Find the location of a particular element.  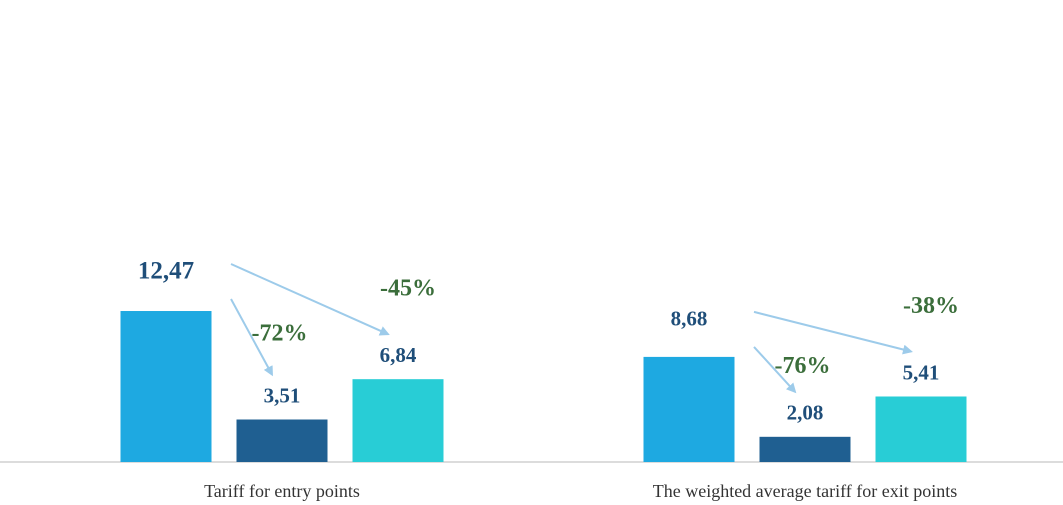

data-label: 3,51 is located at coordinates (282, 395).